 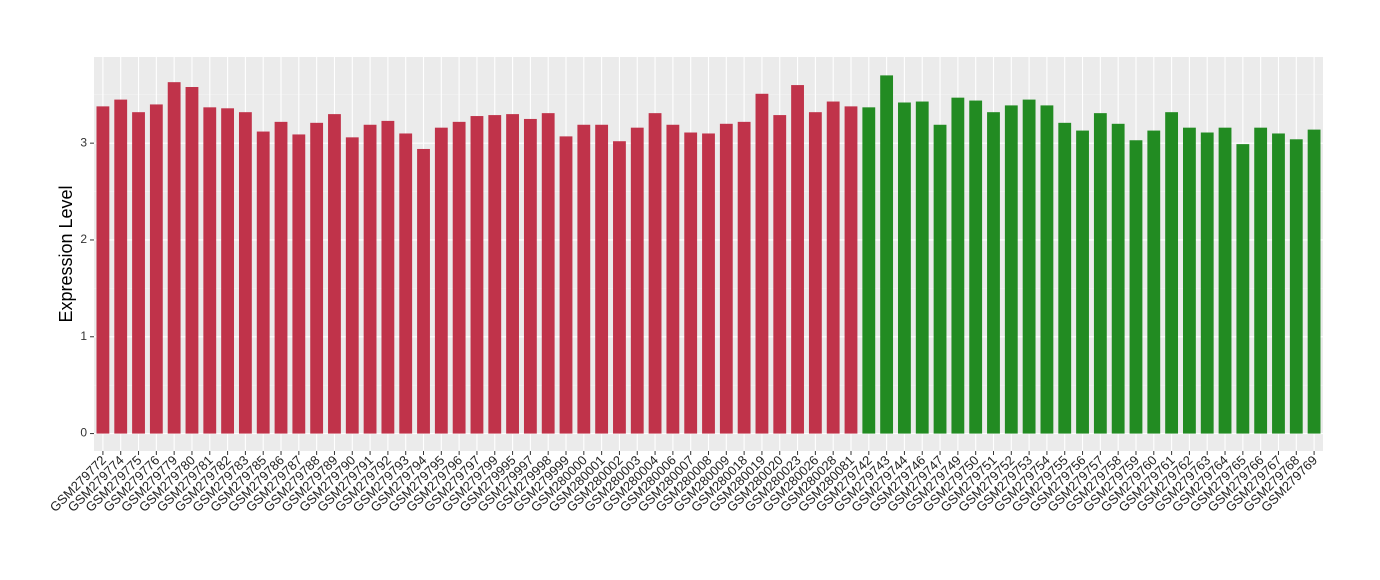 What do you see at coordinates (66, 253) in the screenshot?
I see `y-axis-label: Expression Level` at bounding box center [66, 253].